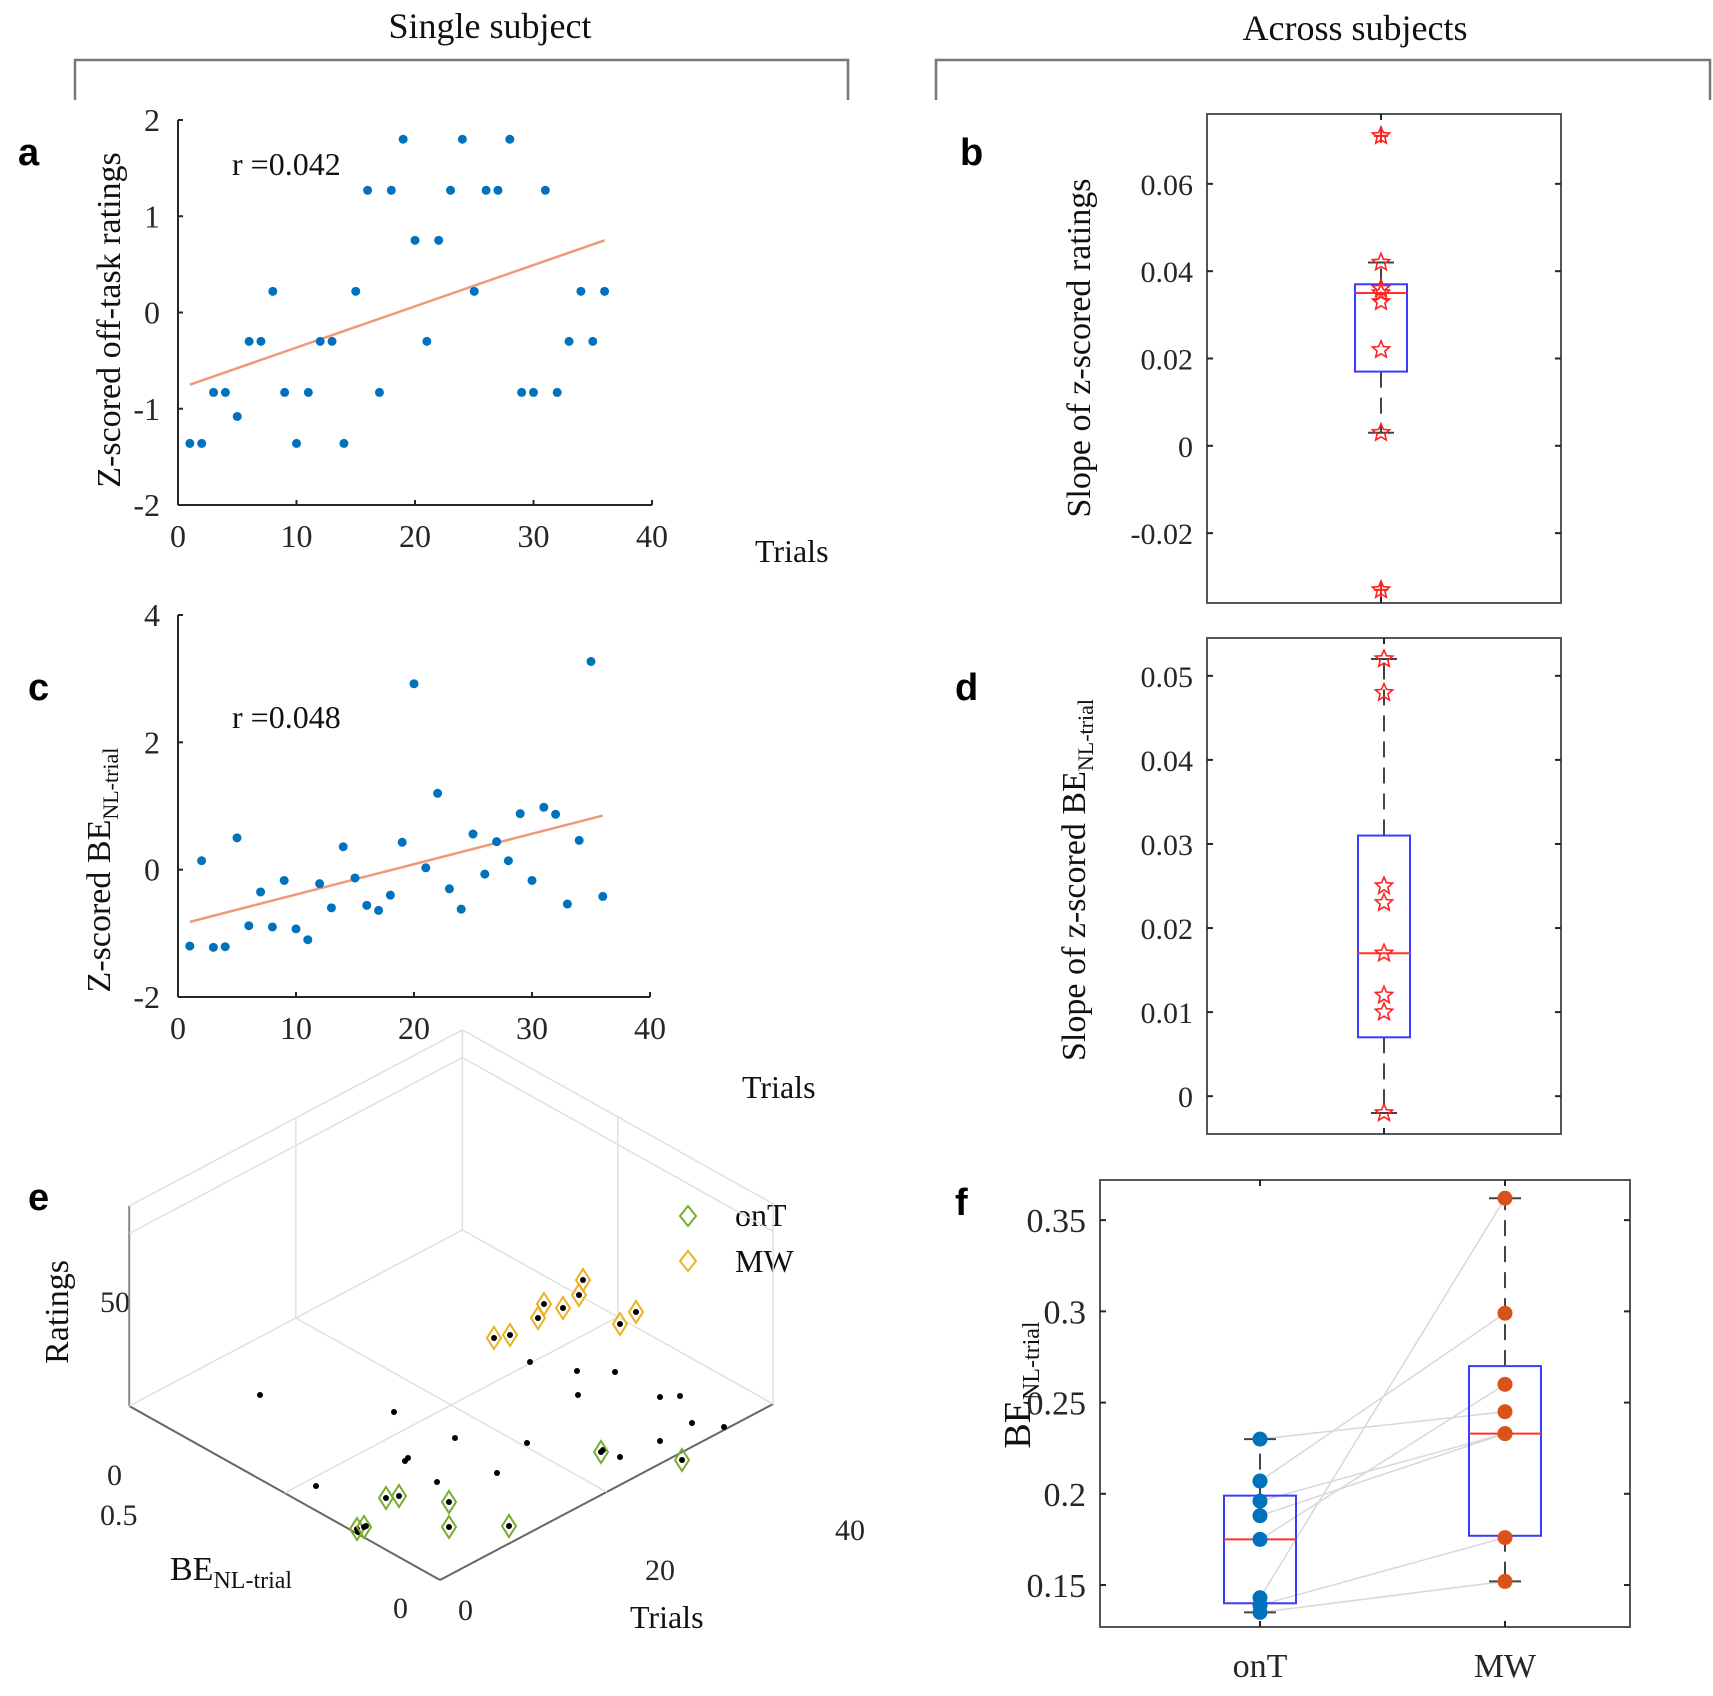  Describe the element at coordinates (461, 79) in the screenshot. I see `bracket-left` at that location.